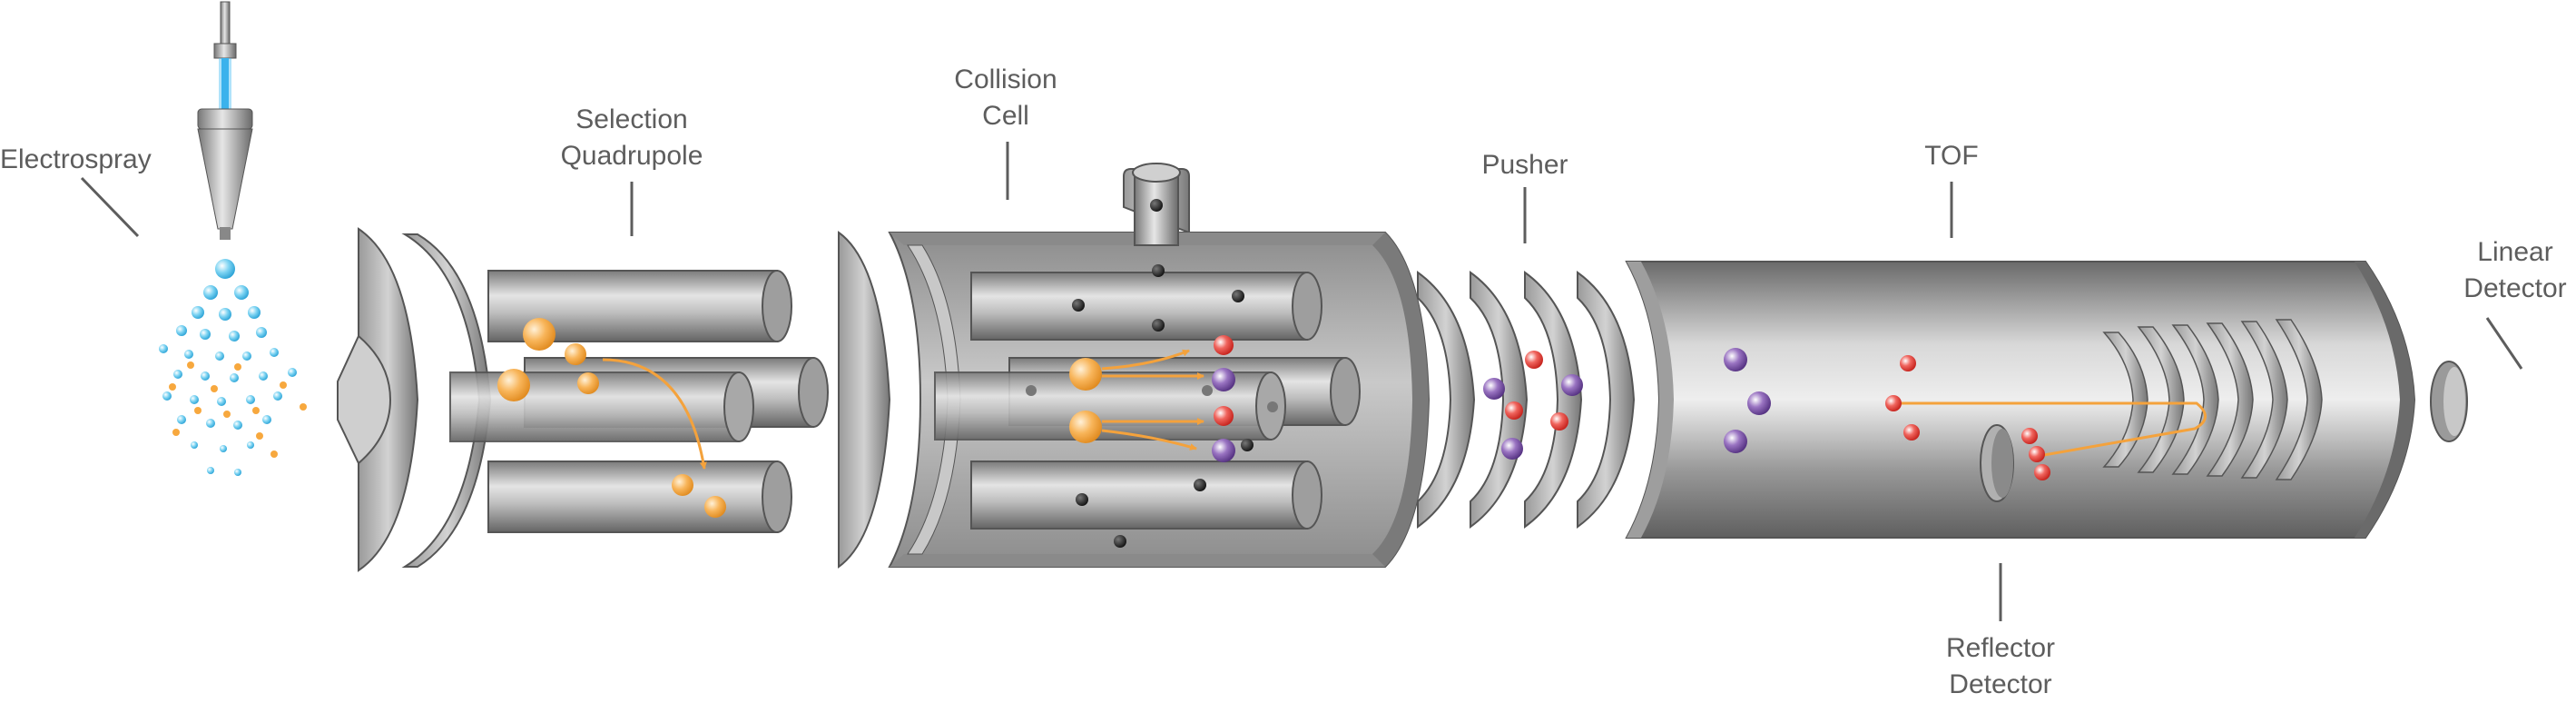  Describe the element at coordinates (1134, 366) in the screenshot. I see `collision-cell` at that location.